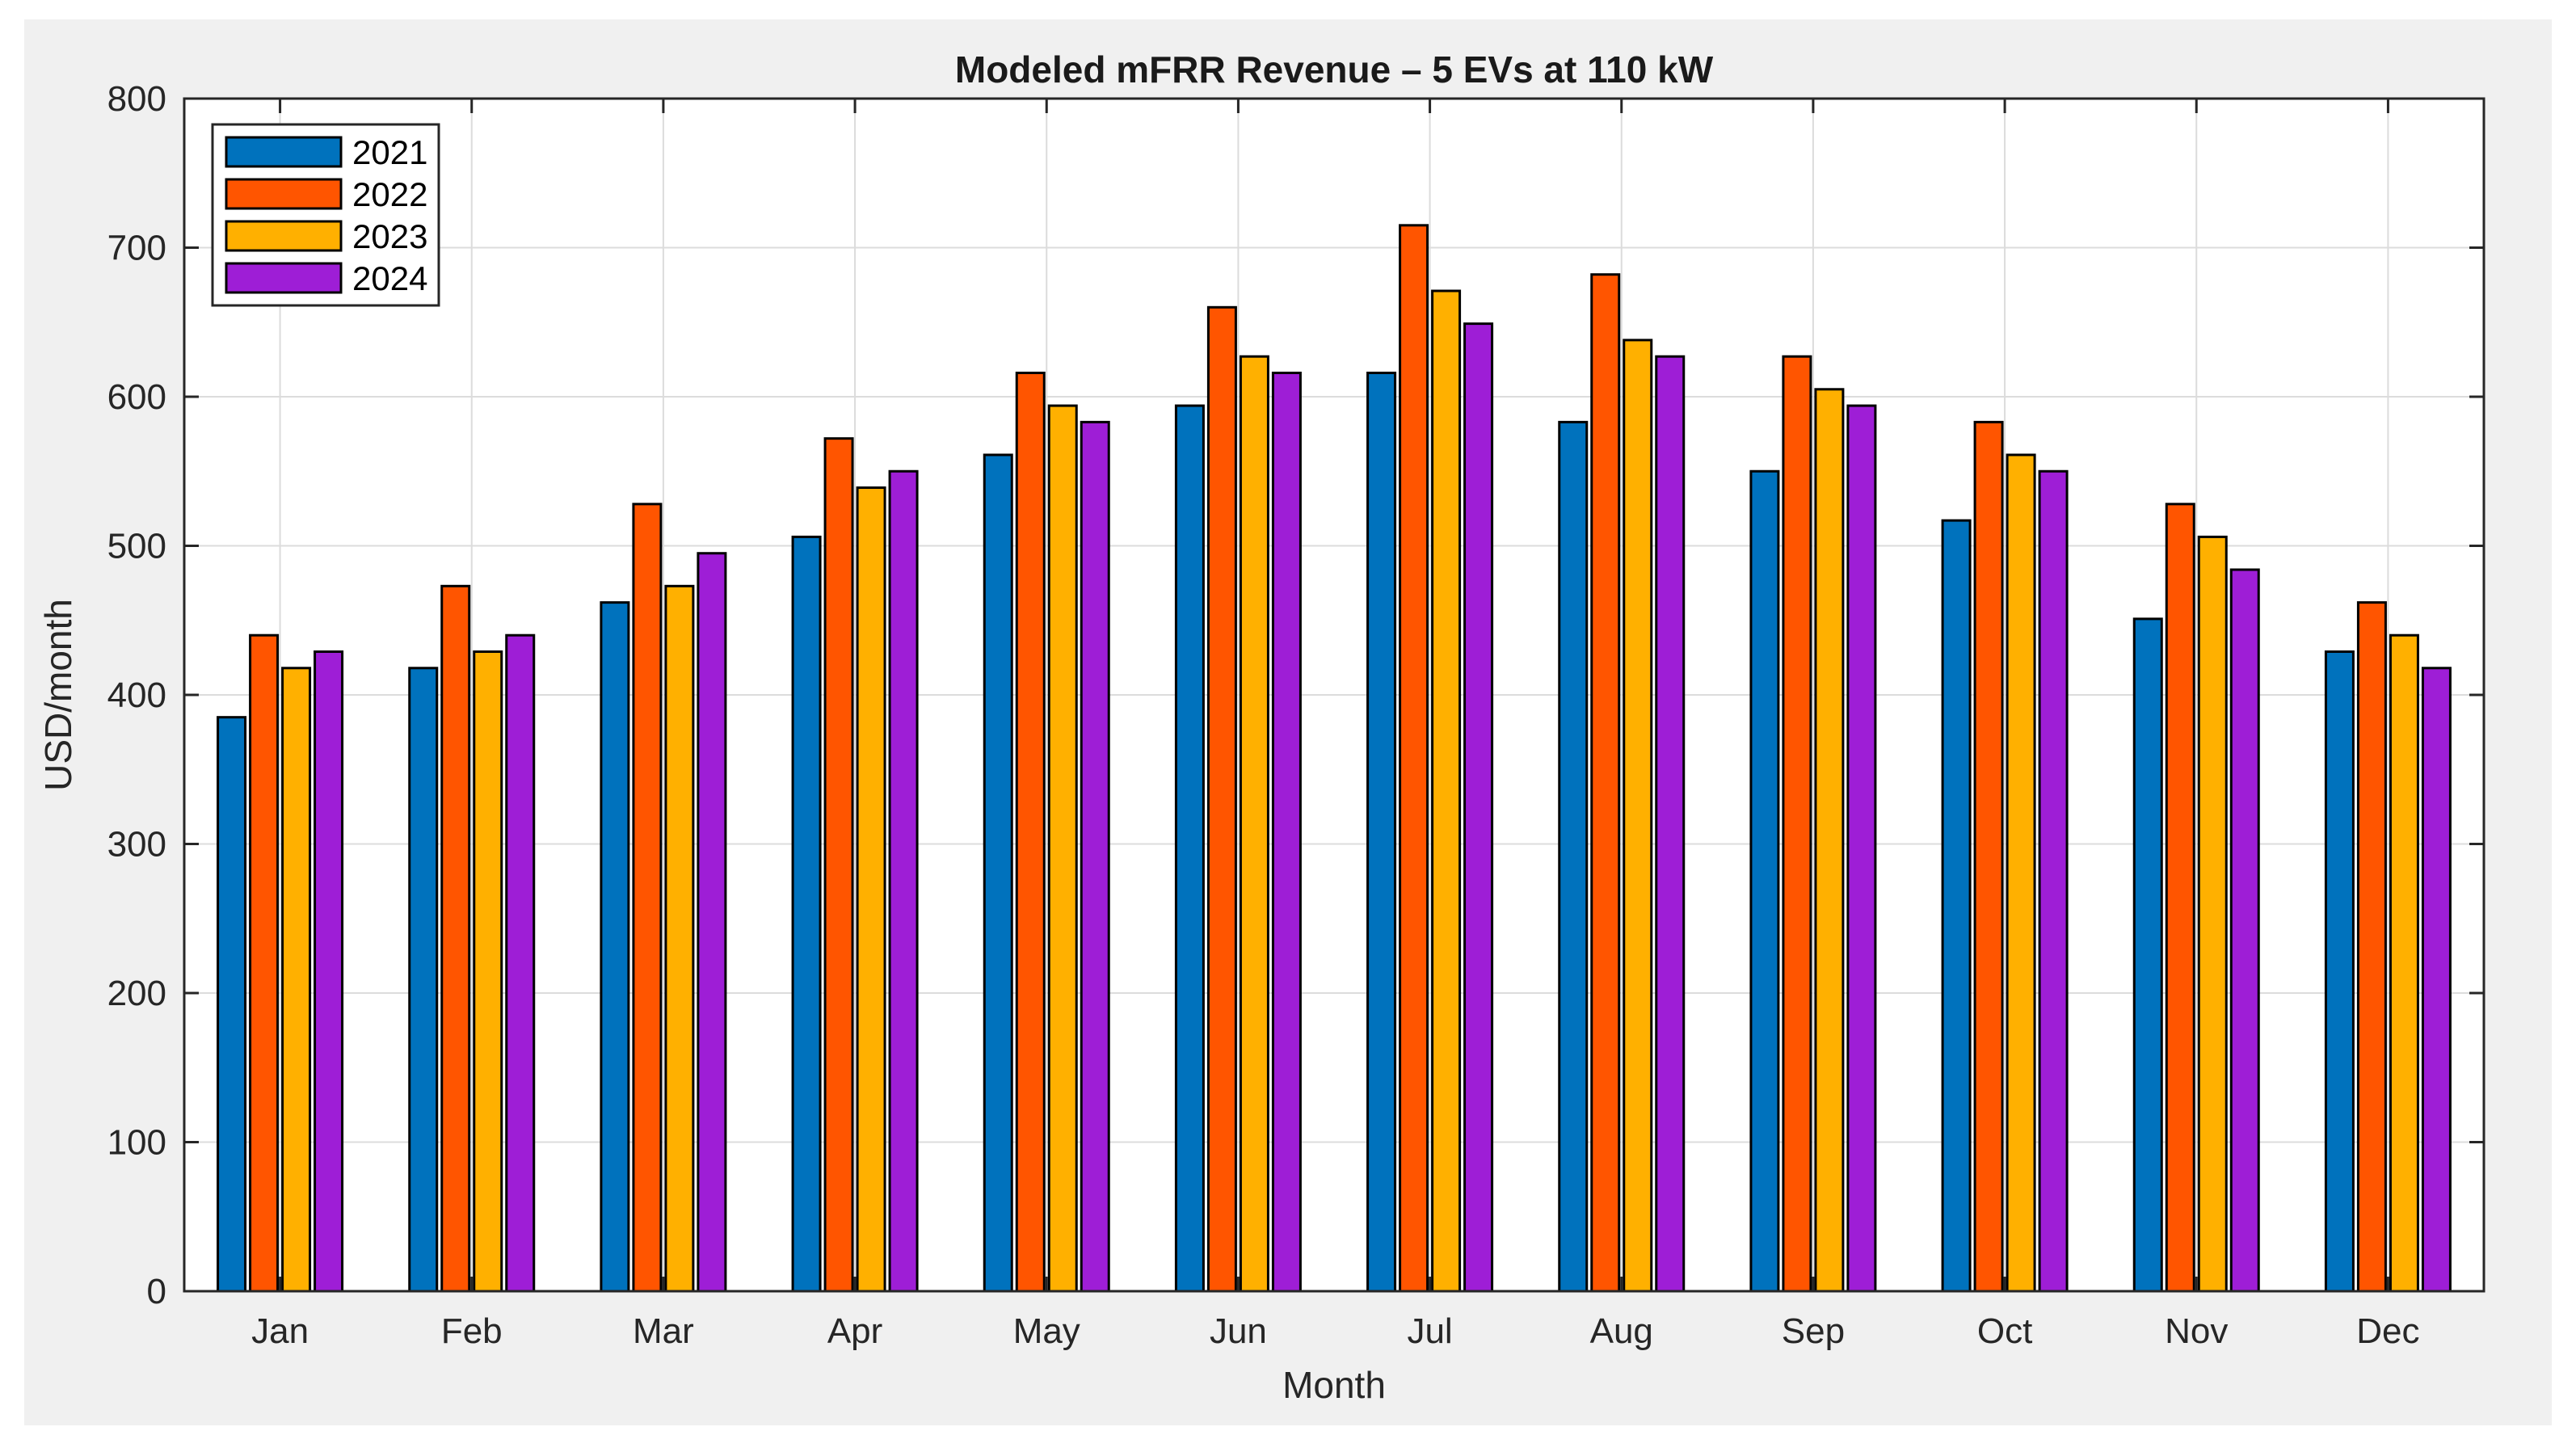  What do you see at coordinates (389, 194) in the screenshot?
I see `legend-label-2022: 2022` at bounding box center [389, 194].